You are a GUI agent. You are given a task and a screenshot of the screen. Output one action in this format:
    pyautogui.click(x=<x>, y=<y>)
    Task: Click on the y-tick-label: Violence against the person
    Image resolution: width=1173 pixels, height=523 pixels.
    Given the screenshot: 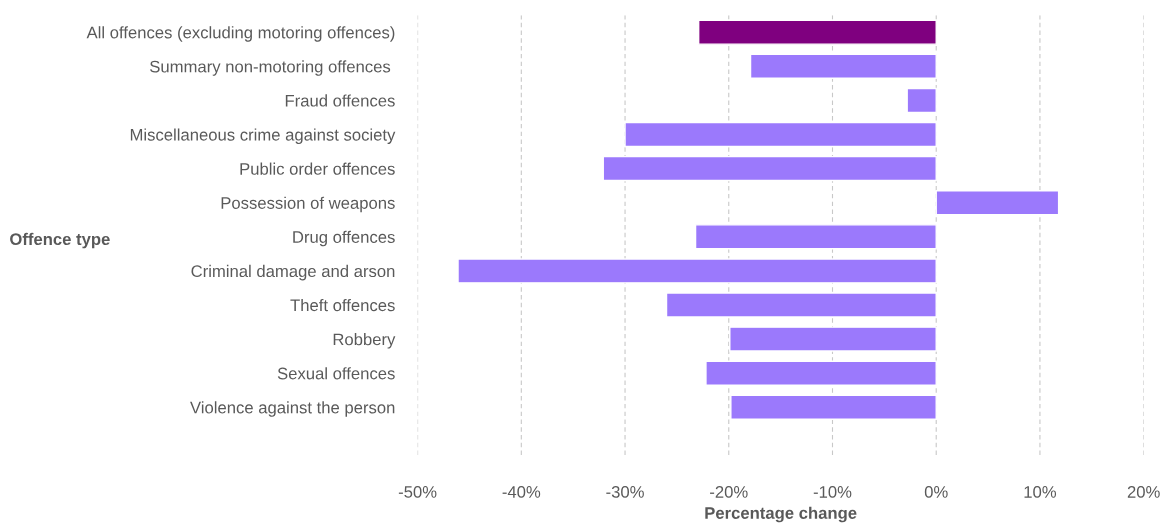 What is the action you would take?
    pyautogui.click(x=292, y=409)
    